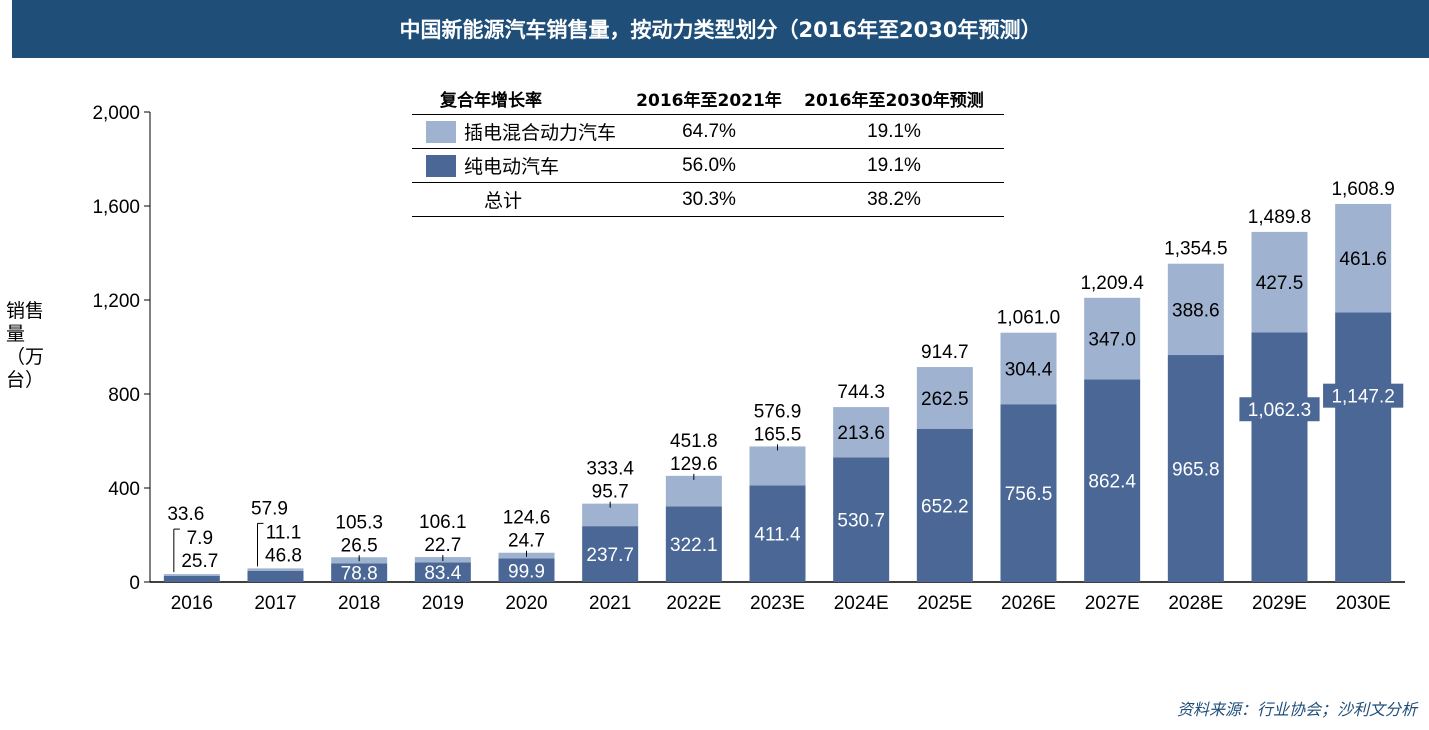 The image size is (1429, 730). What do you see at coordinates (512, 167) in the screenshot?
I see `cagr-row-label: 纯电动汽车` at bounding box center [512, 167].